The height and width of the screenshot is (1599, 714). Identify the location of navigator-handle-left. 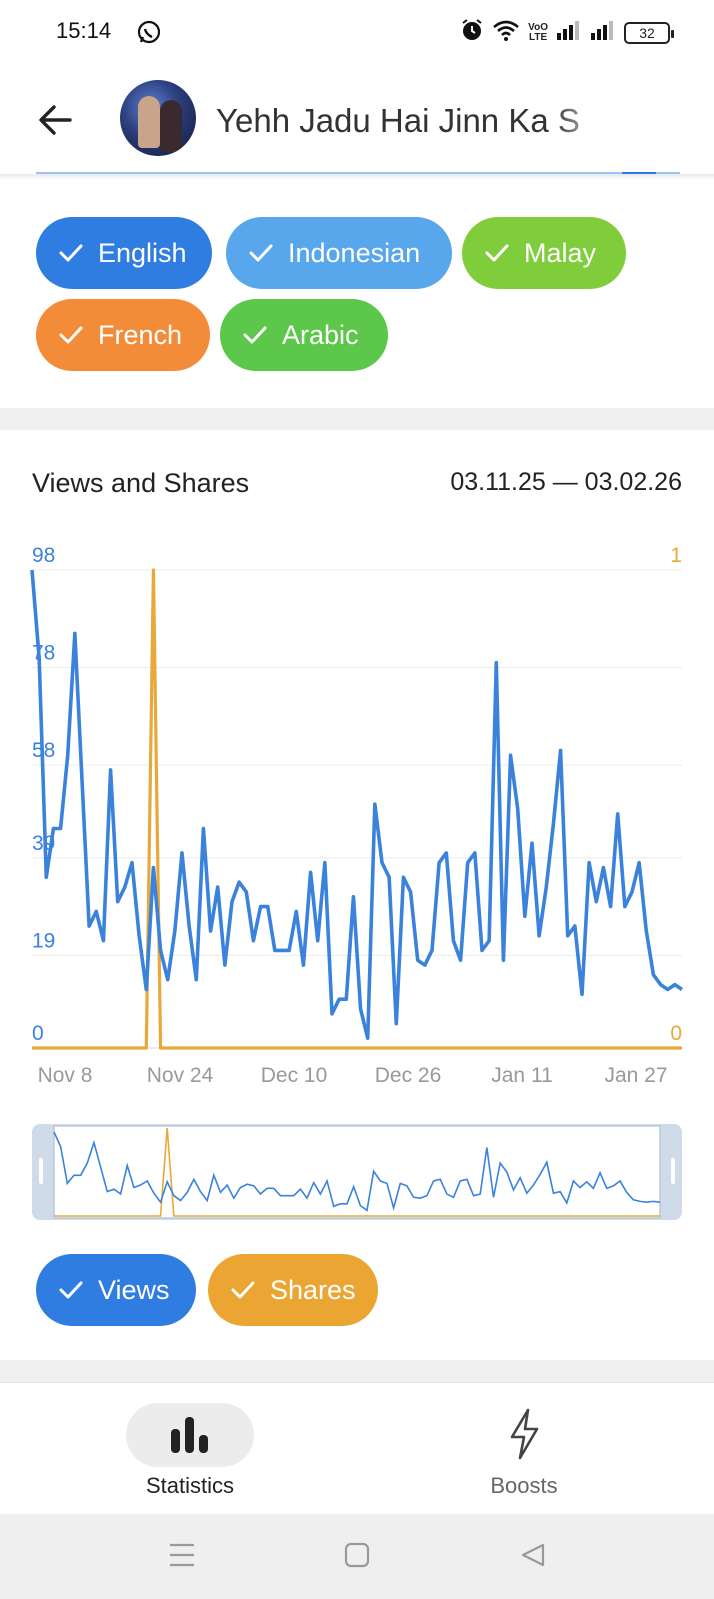
(41, 1171).